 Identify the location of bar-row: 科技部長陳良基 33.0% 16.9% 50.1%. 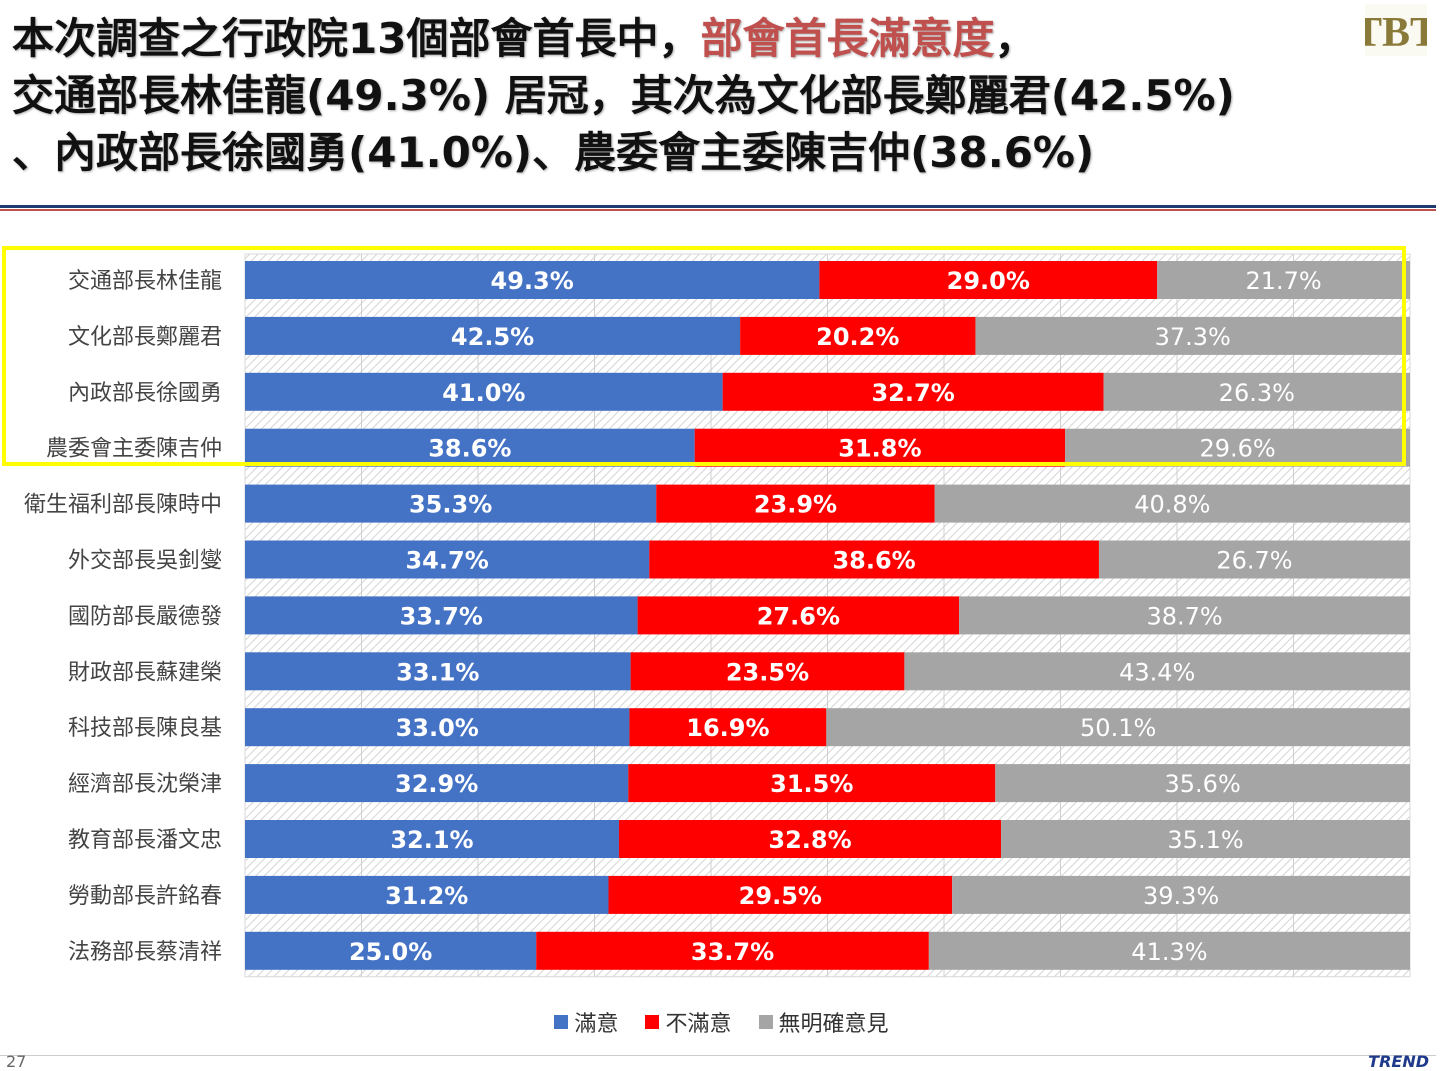
(739, 727).